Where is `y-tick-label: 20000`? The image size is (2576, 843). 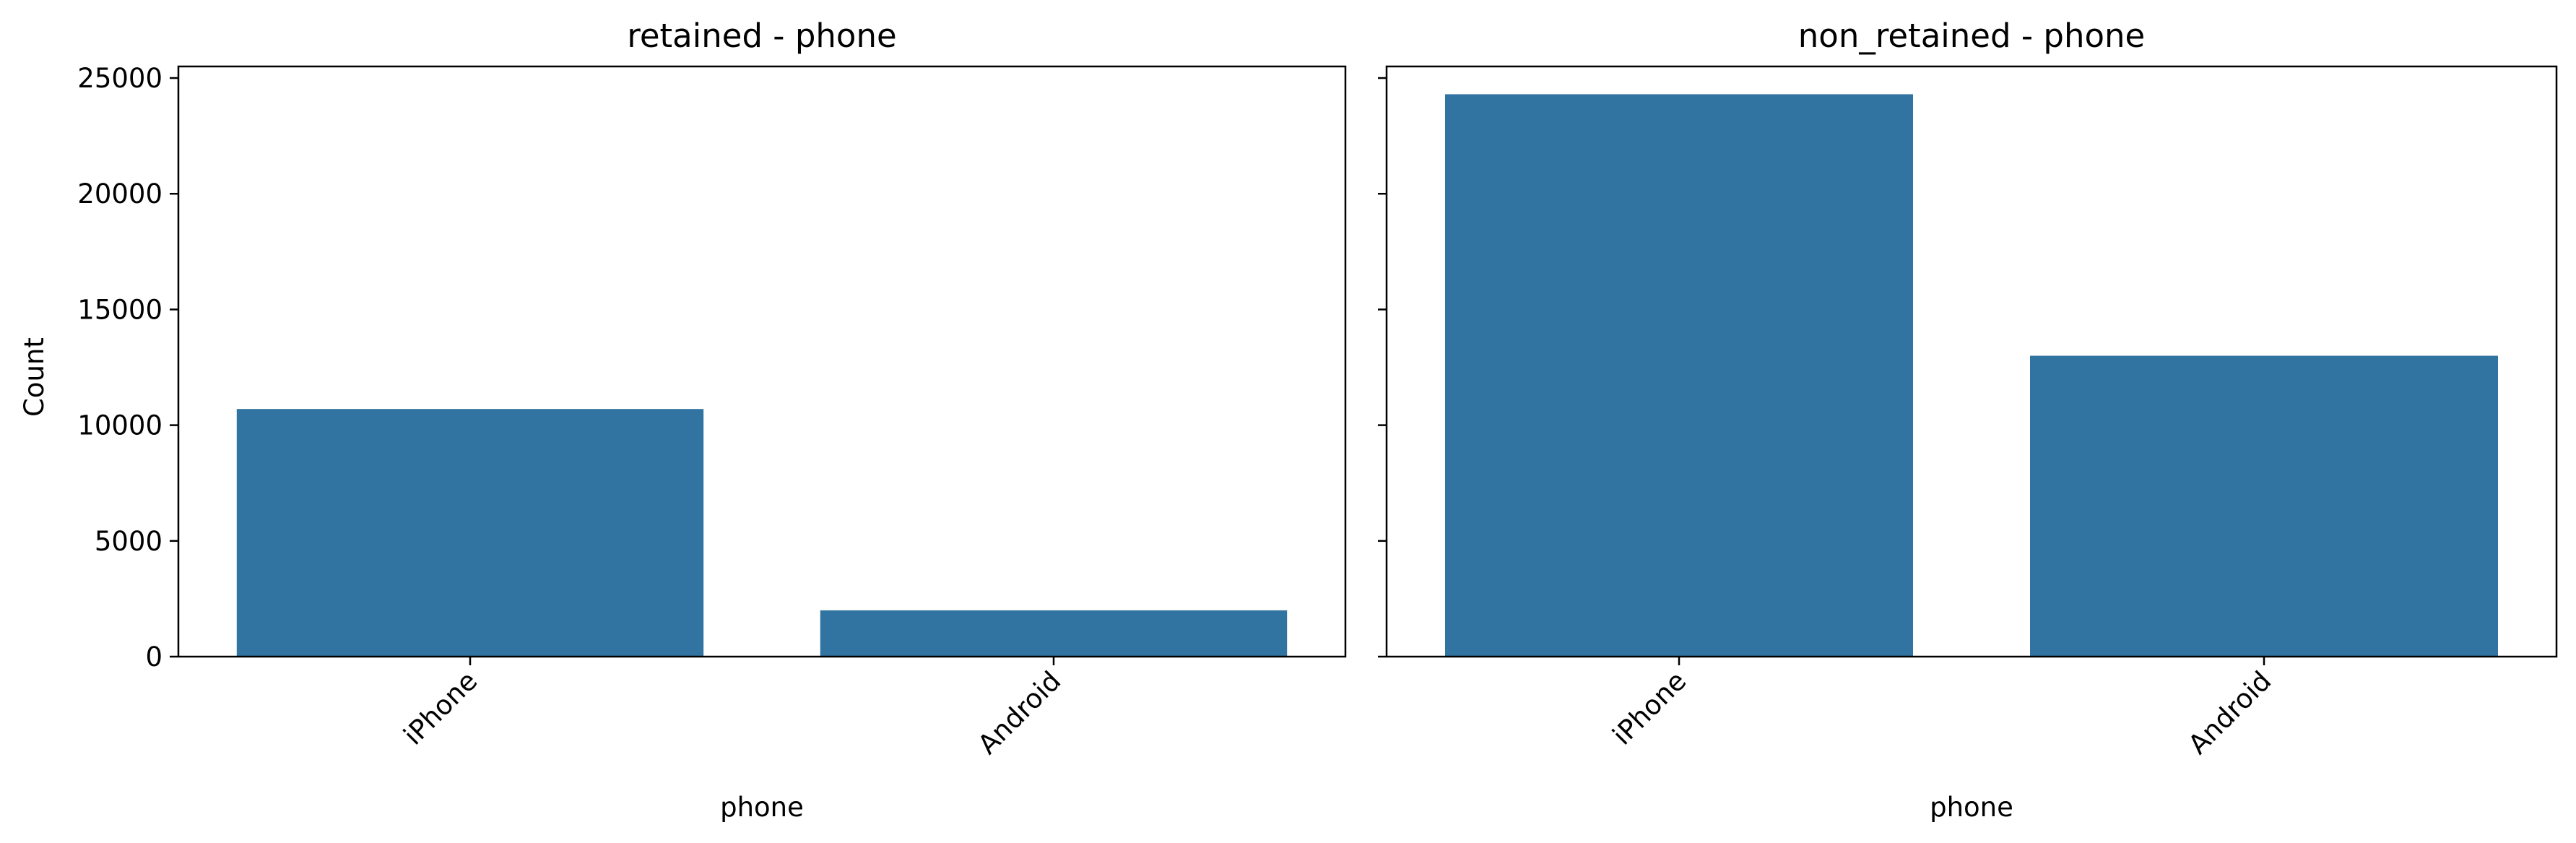 y-tick-label: 20000 is located at coordinates (119, 194).